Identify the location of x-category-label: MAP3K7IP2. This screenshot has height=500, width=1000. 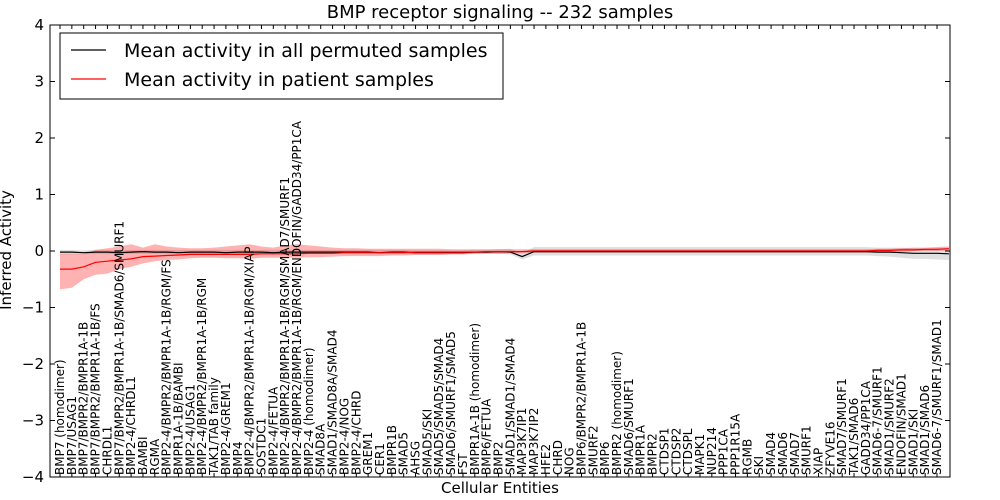
(534, 441).